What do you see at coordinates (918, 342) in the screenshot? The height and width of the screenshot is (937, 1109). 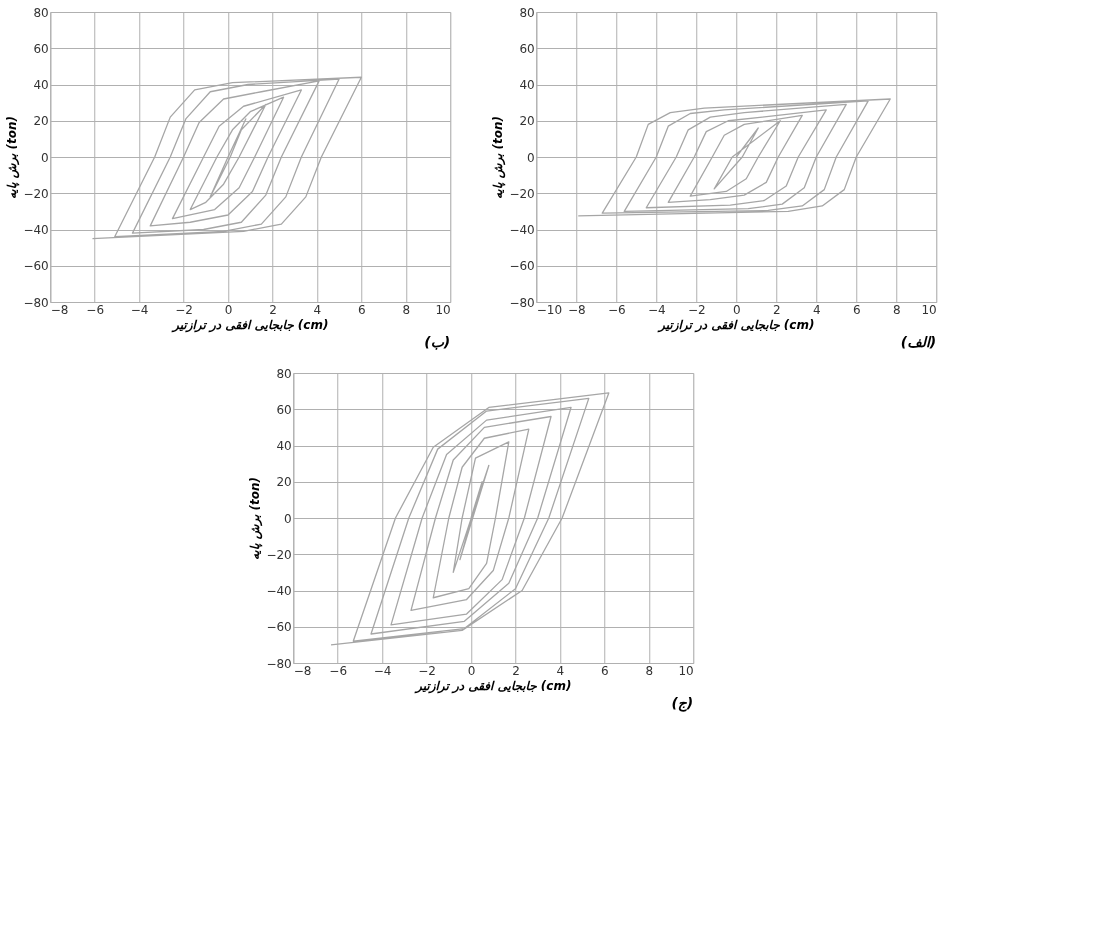 I see `text: (الف)` at bounding box center [918, 342].